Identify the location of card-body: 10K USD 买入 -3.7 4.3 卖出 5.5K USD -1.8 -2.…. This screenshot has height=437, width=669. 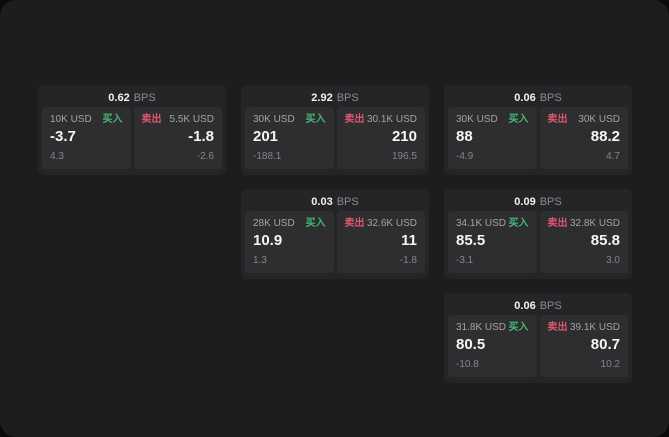
(132, 138).